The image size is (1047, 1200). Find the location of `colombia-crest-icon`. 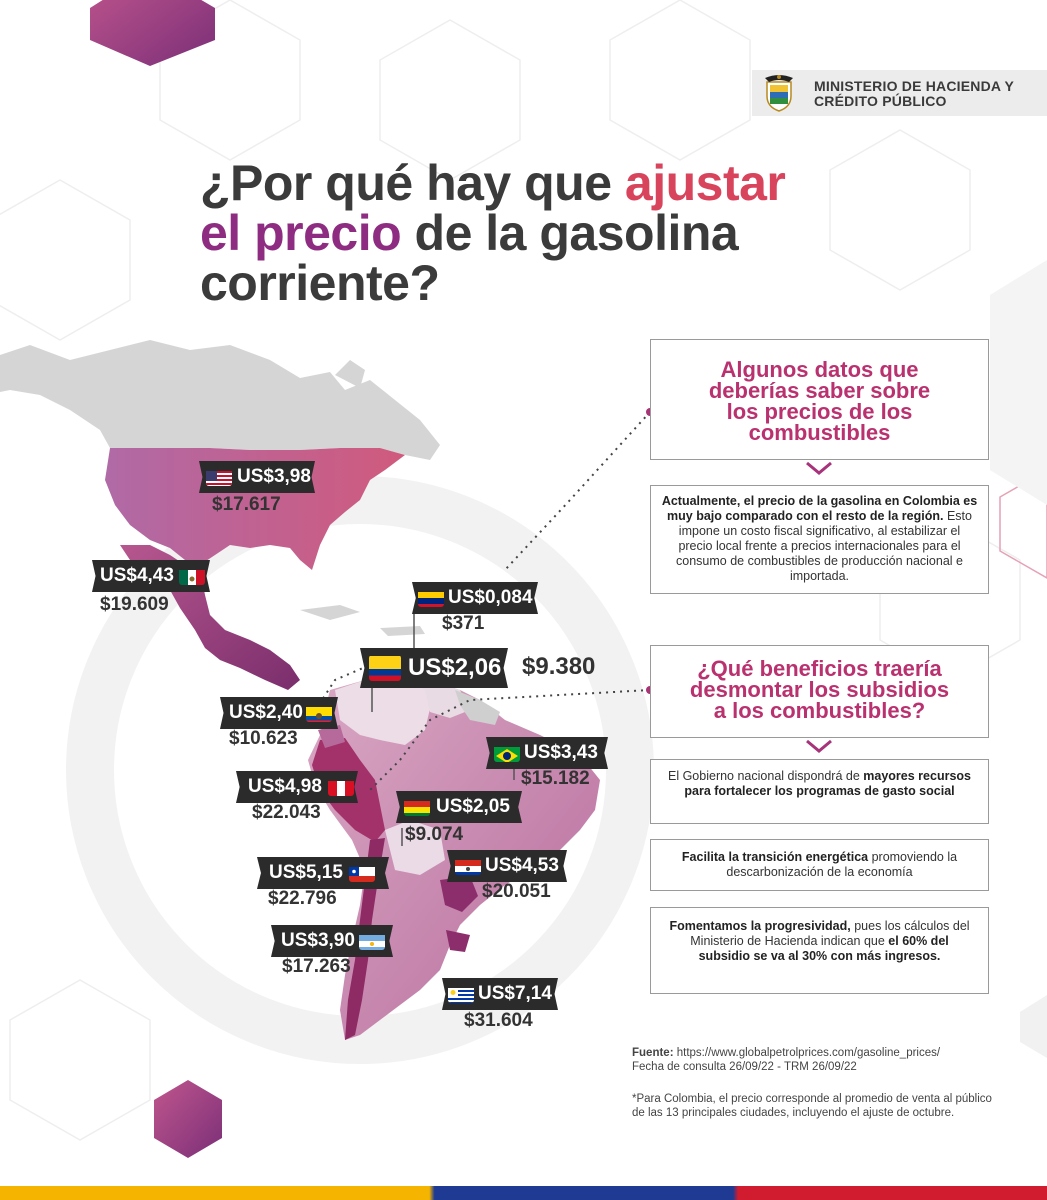

colombia-crest-icon is located at coordinates (779, 93).